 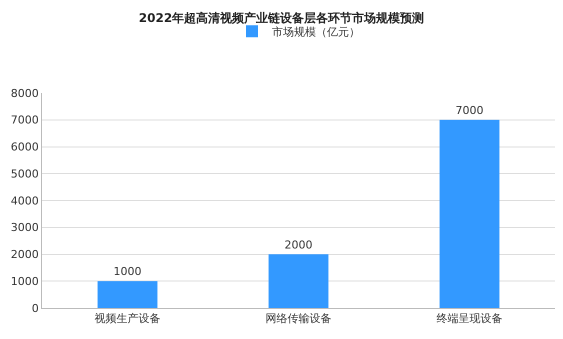 I want to click on x-tick-label: 终端呈现设备, so click(x=469, y=319).